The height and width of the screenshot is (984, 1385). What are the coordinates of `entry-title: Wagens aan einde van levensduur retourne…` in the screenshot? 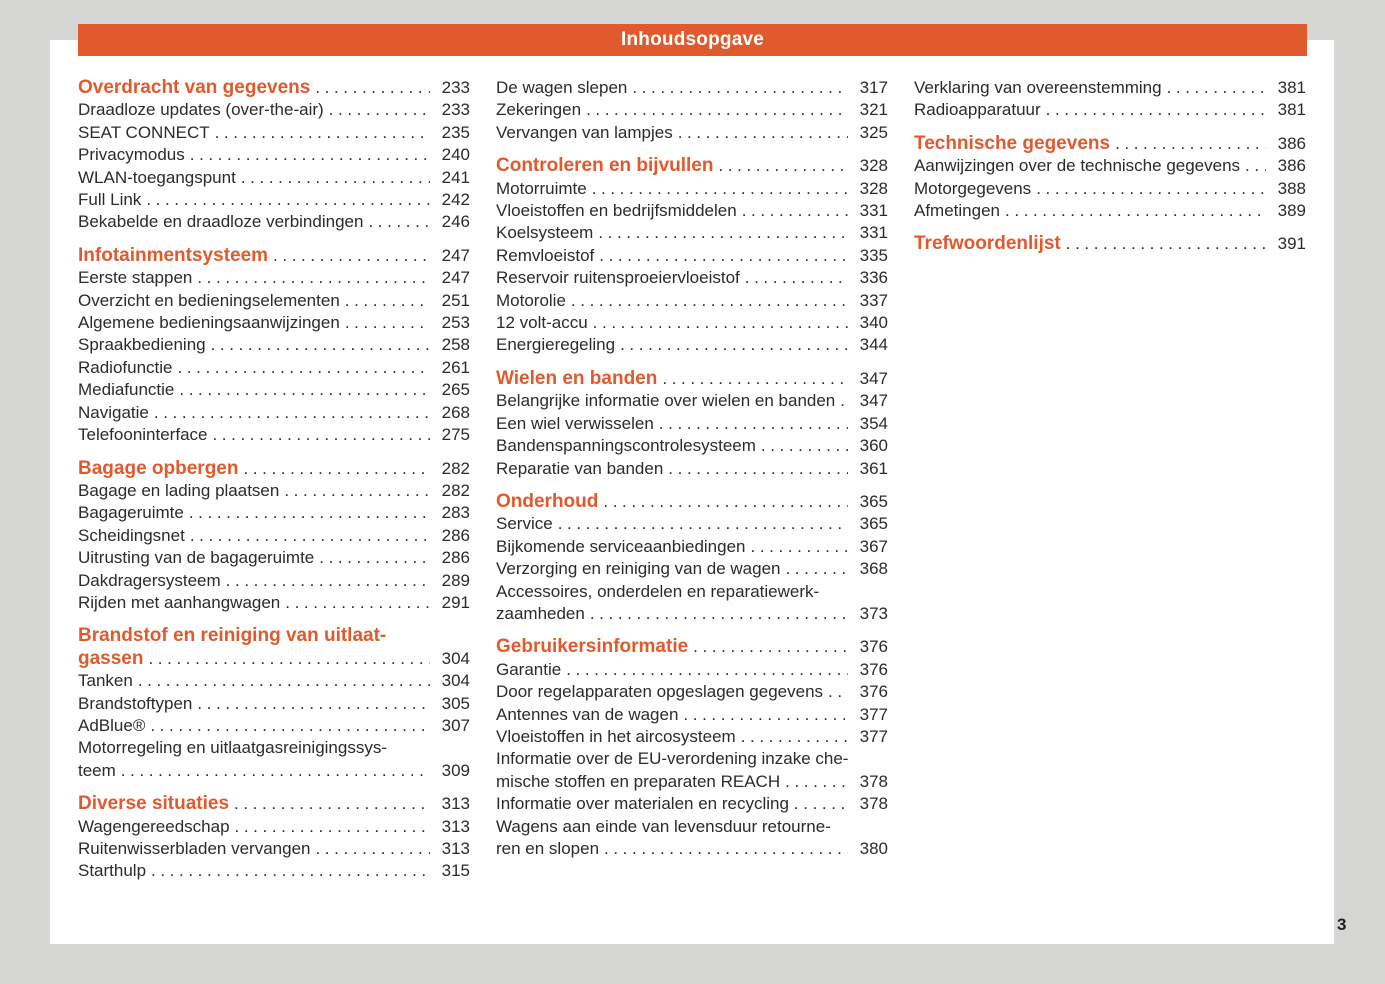 It's located at (663, 826).